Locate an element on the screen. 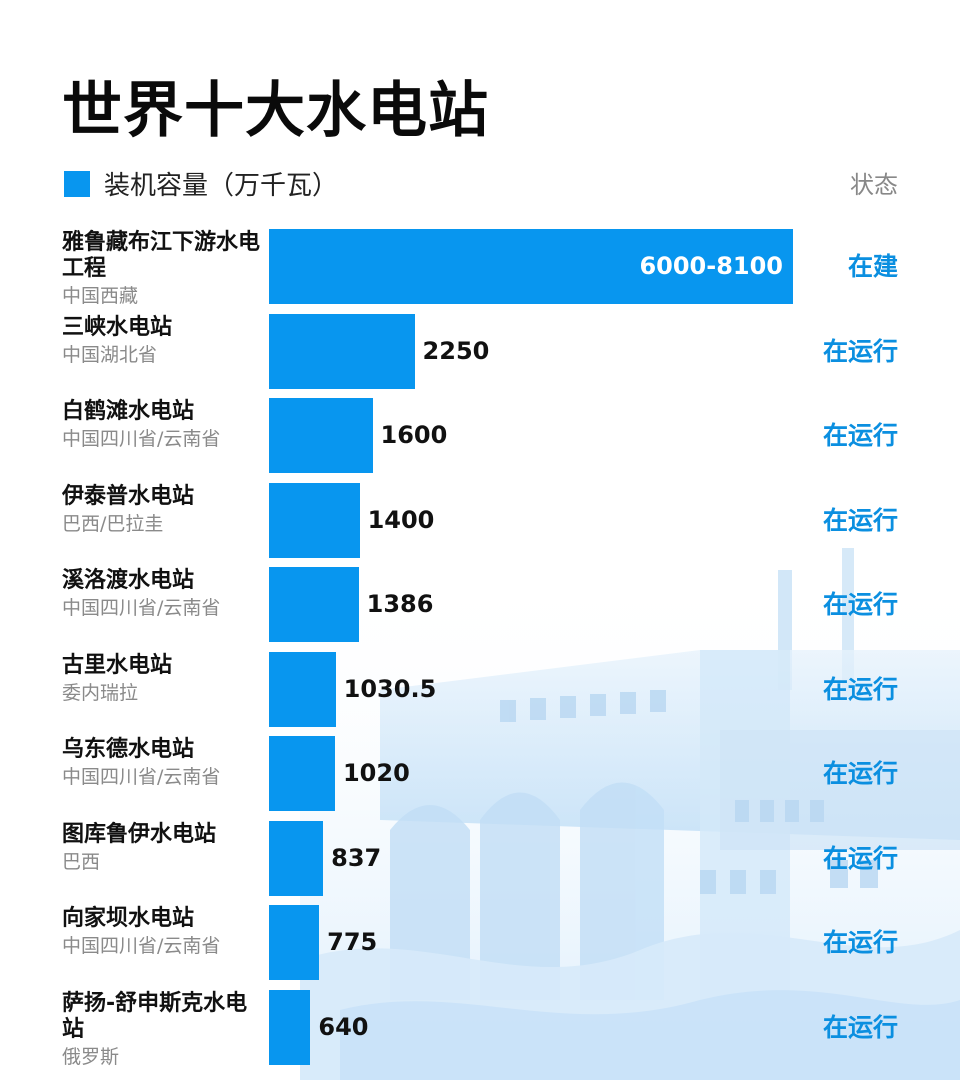 The width and height of the screenshot is (960, 1080). bar-value-label: 1030.5 is located at coordinates (390, 688).